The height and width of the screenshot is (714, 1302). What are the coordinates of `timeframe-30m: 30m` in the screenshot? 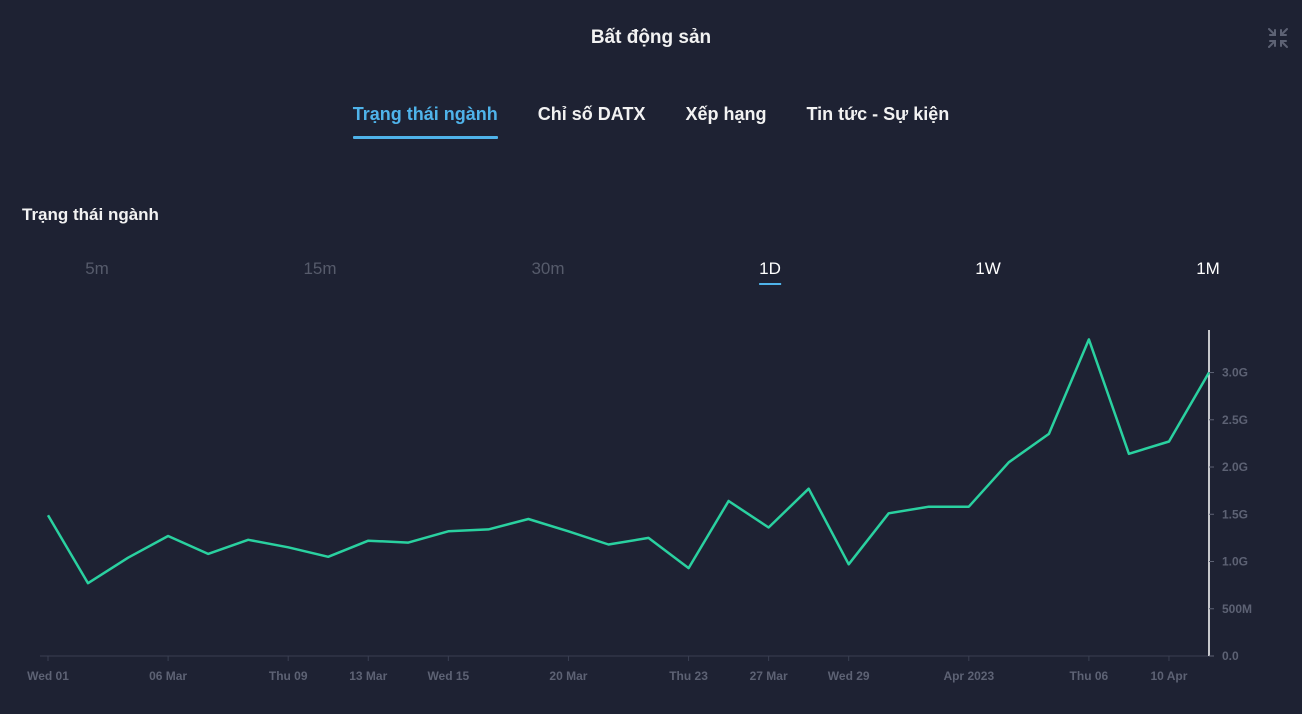 It's located at (548, 268).